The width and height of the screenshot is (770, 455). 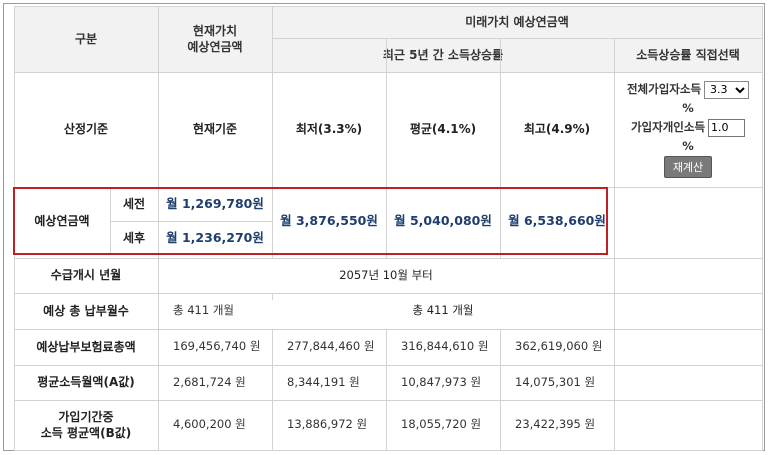 I want to click on avg-income-b-average: 18,055,720 원, so click(x=441, y=424).